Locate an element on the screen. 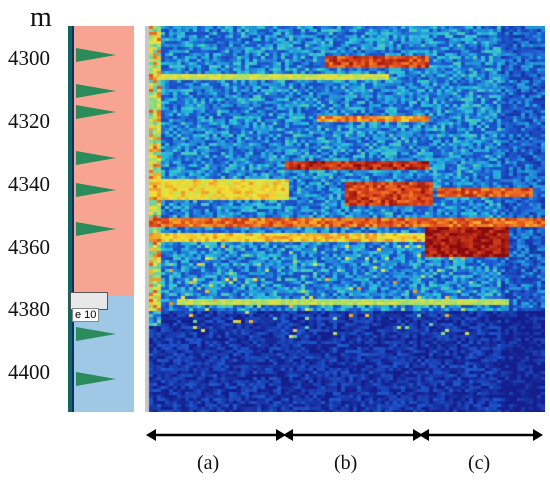  period-label-a: (a) is located at coordinates (208, 463).